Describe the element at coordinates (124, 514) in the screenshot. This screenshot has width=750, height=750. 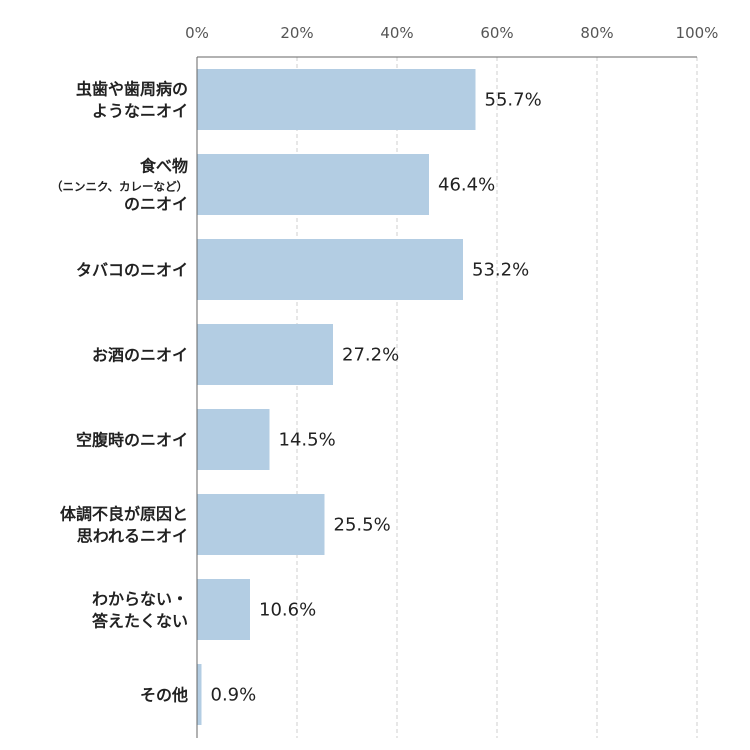
I see `category-label: 体調不良が原因と` at that location.